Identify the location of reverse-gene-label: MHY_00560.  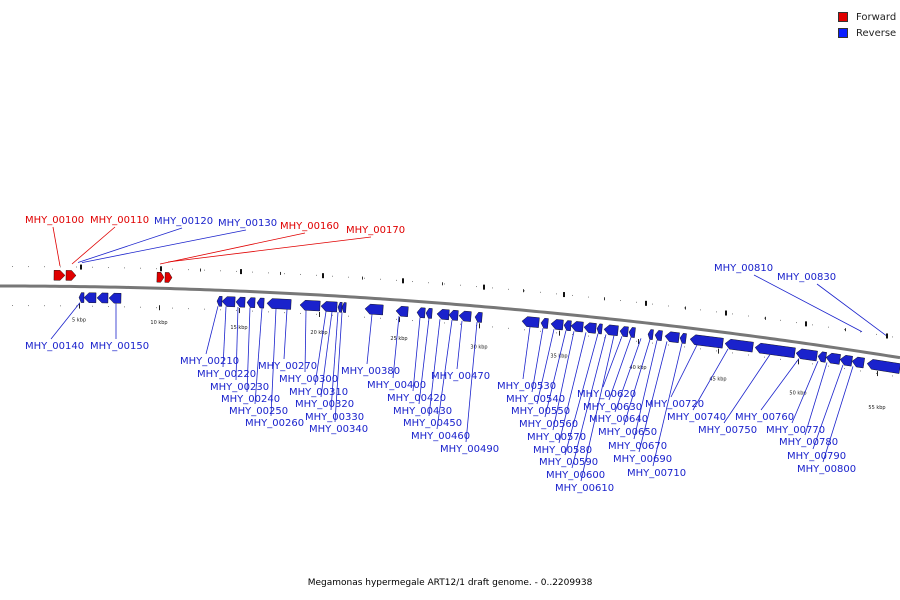
(548, 424).